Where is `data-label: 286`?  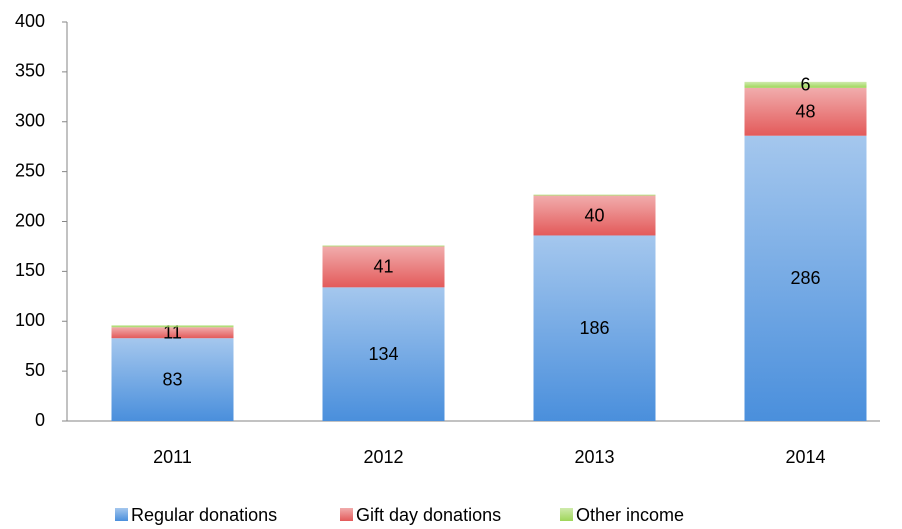 data-label: 286 is located at coordinates (805, 278).